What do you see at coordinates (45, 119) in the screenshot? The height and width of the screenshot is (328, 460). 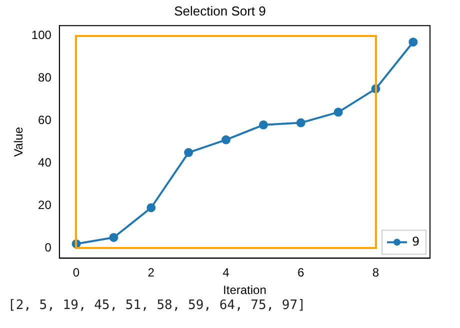 I see `y-tick-label: 60` at bounding box center [45, 119].